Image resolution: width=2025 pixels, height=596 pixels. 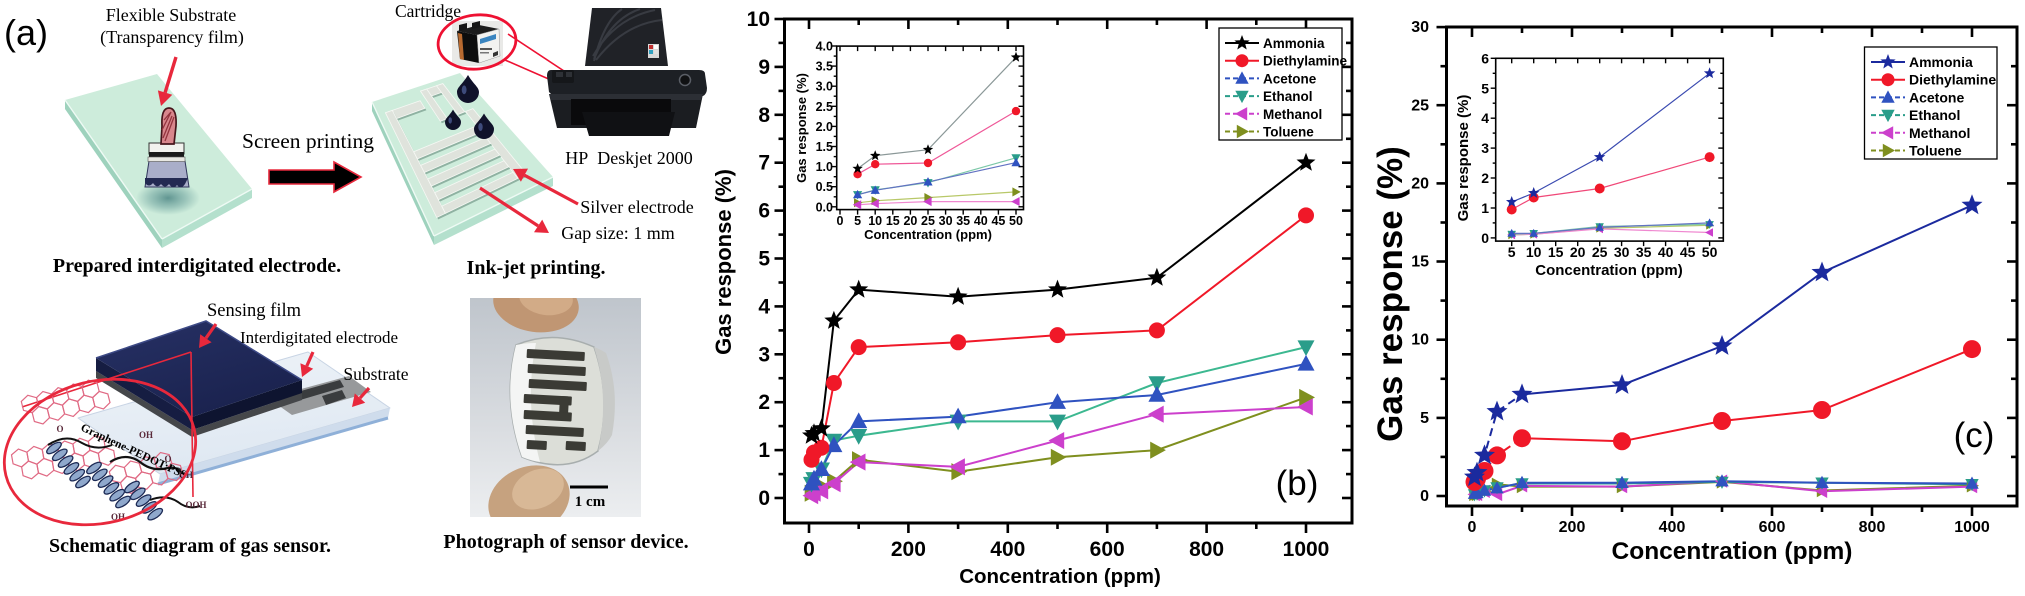 I want to click on svg-text: Sensing film, so click(x=254, y=311).